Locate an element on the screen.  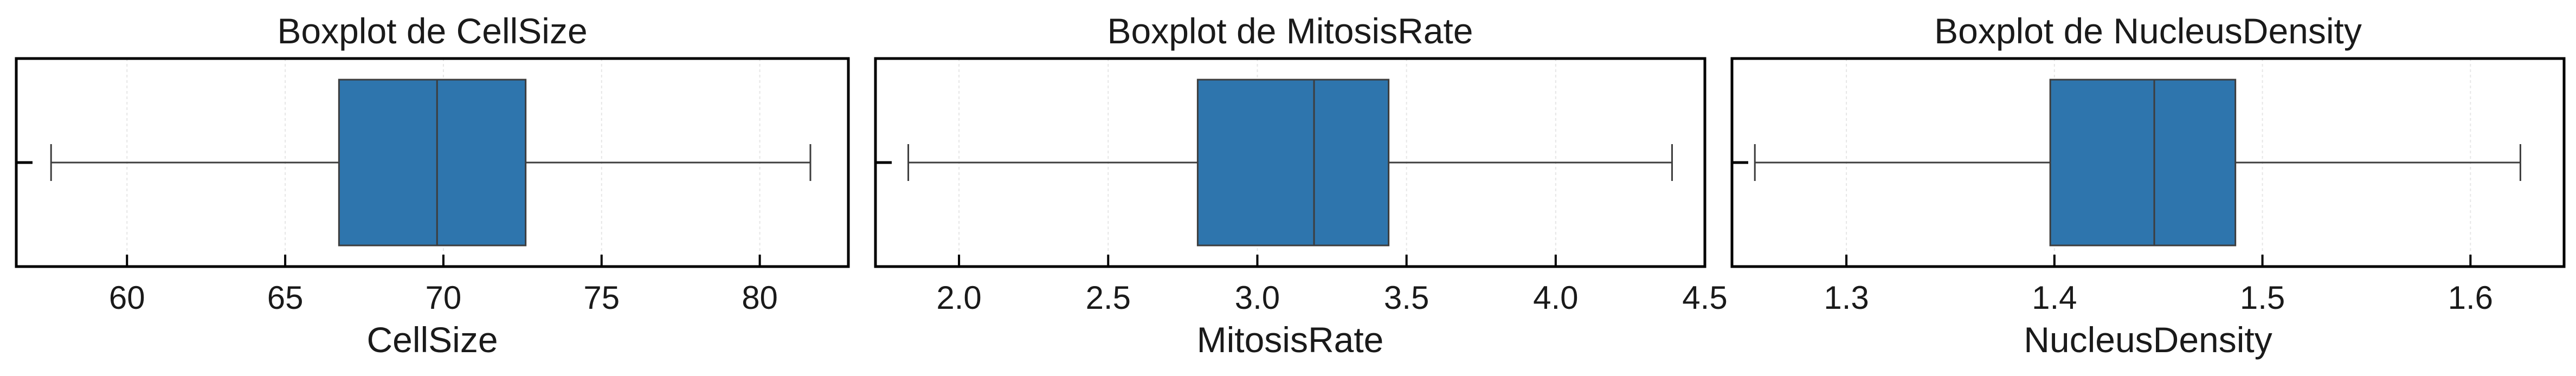
x-tick-label: 2.0 is located at coordinates (958, 298).